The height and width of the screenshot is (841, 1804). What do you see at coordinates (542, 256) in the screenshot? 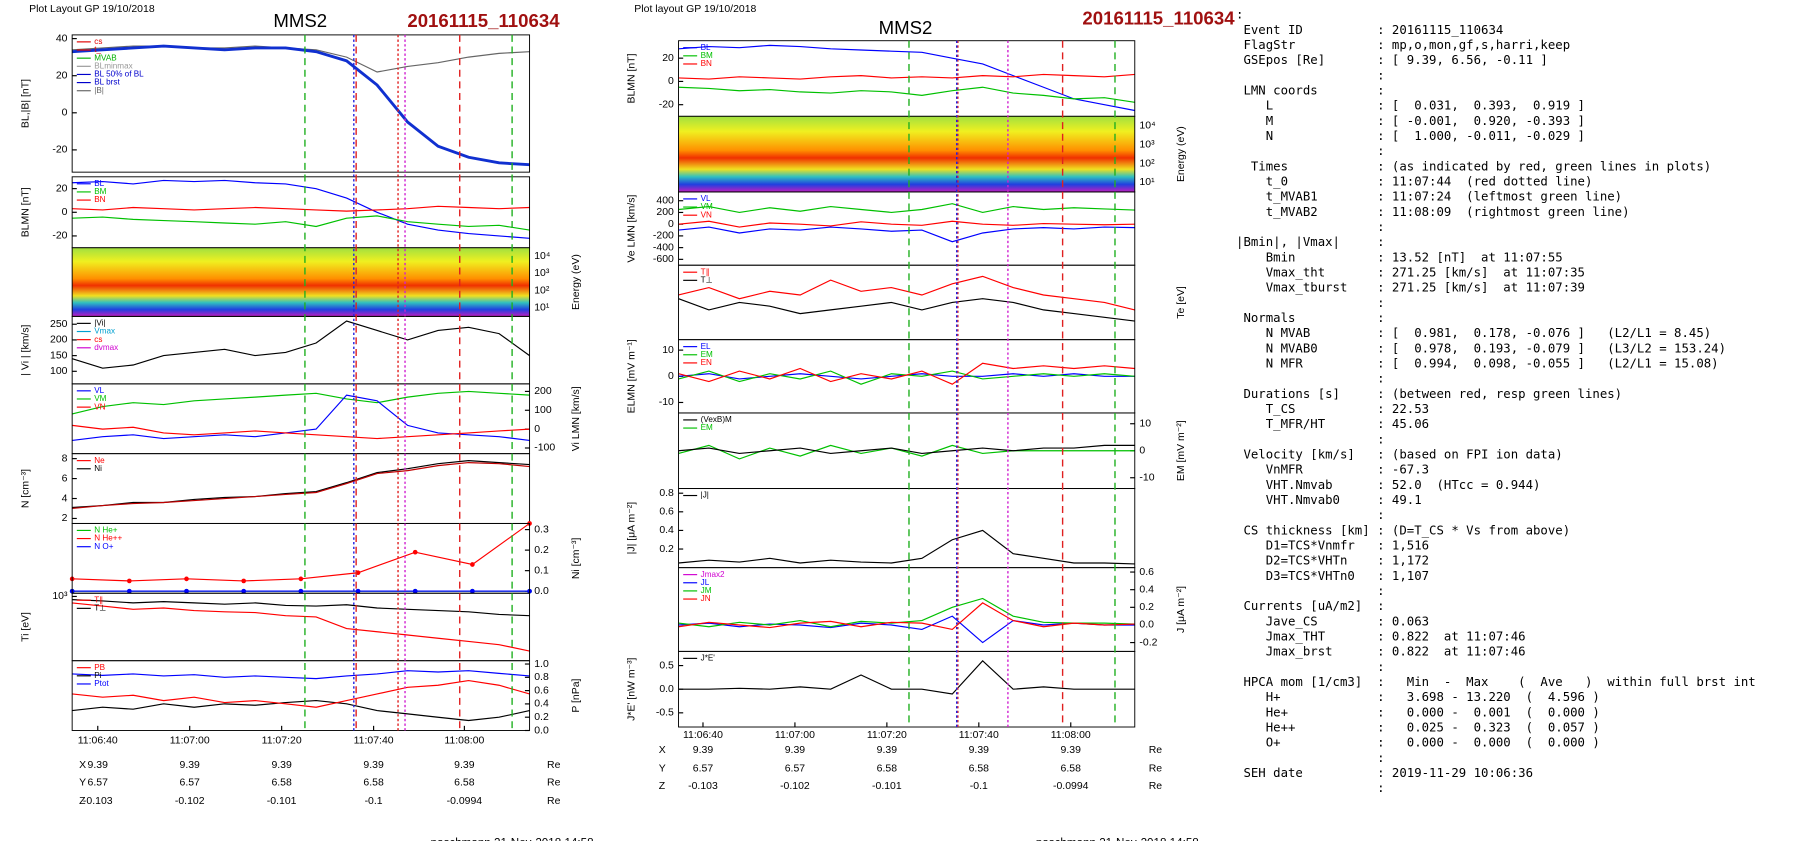
I see `energy-tick-label: 10⁴` at bounding box center [542, 256].